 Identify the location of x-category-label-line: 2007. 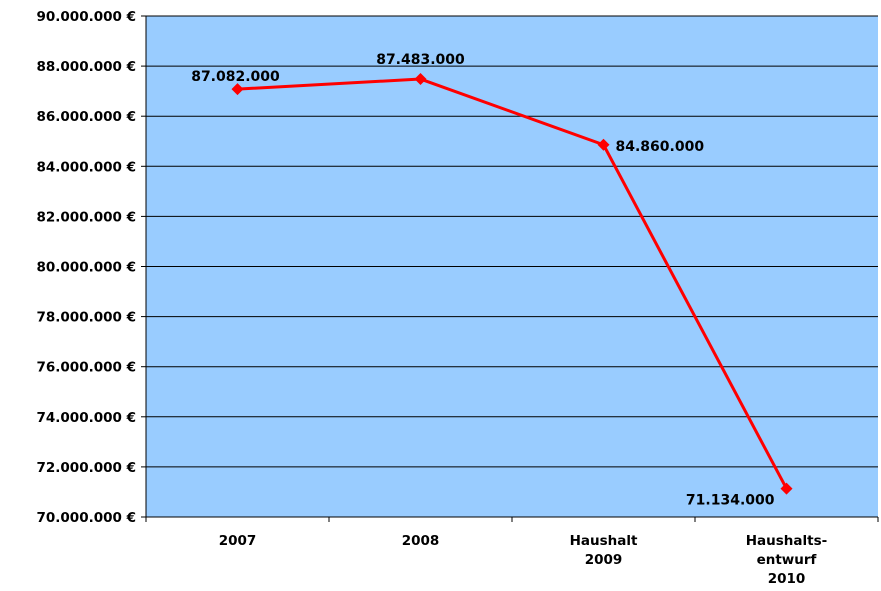
(238, 541).